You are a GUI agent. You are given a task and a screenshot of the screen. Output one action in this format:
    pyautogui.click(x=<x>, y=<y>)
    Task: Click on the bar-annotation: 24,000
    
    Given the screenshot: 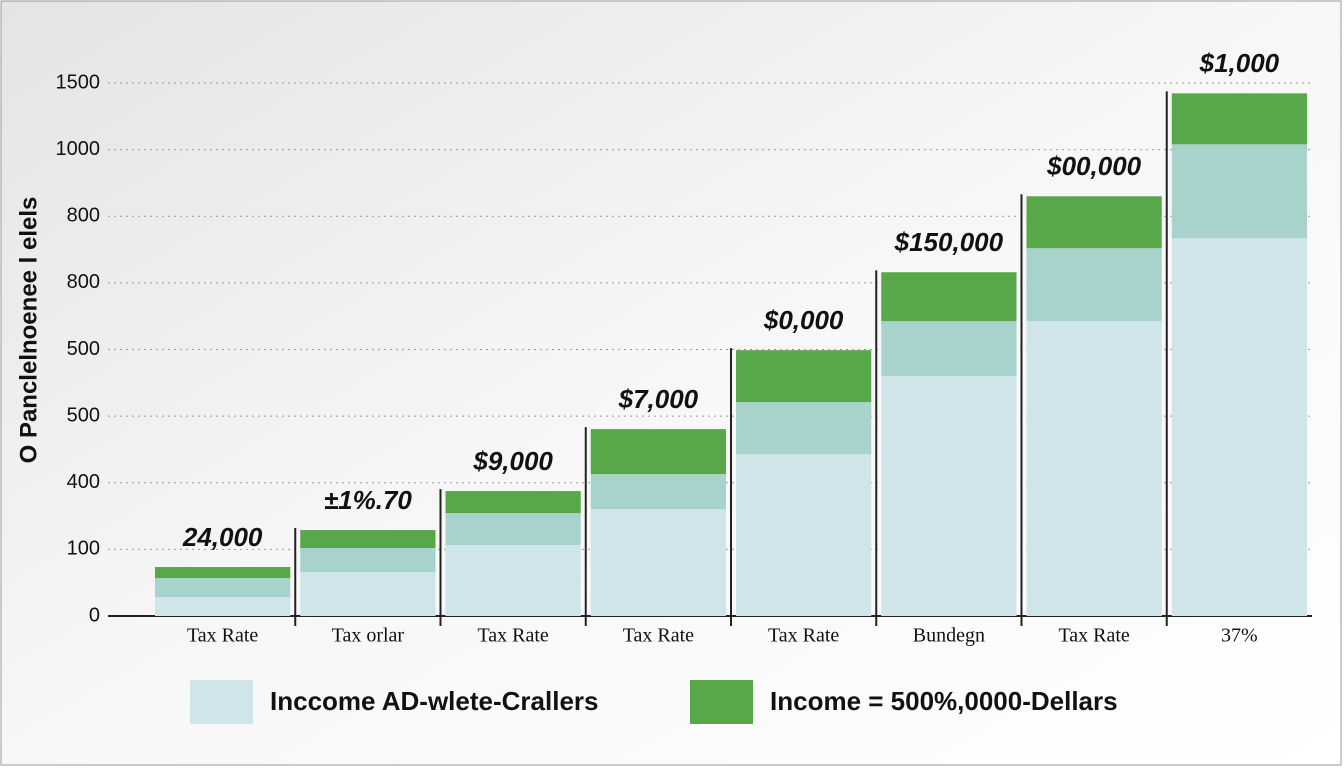 What is the action you would take?
    pyautogui.click(x=222, y=537)
    